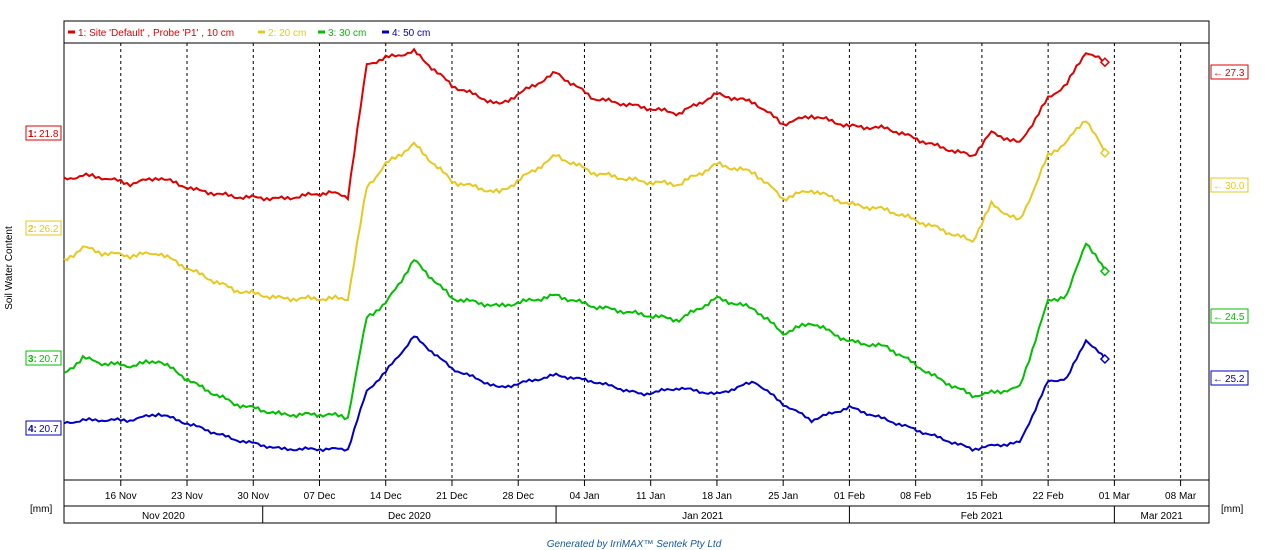 The width and height of the screenshot is (1267, 550). What do you see at coordinates (32, 429) in the screenshot?
I see `left-value-num: 4:` at bounding box center [32, 429].